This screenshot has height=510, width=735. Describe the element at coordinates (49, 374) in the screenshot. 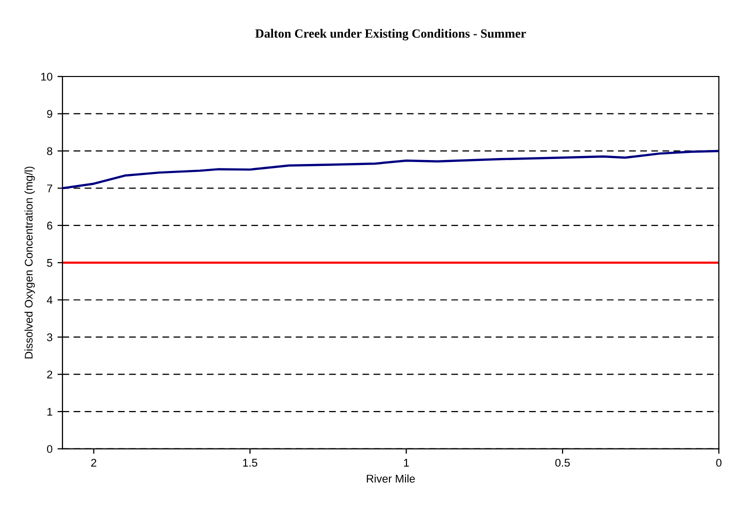

I see `y-tick-label: 2` at that location.